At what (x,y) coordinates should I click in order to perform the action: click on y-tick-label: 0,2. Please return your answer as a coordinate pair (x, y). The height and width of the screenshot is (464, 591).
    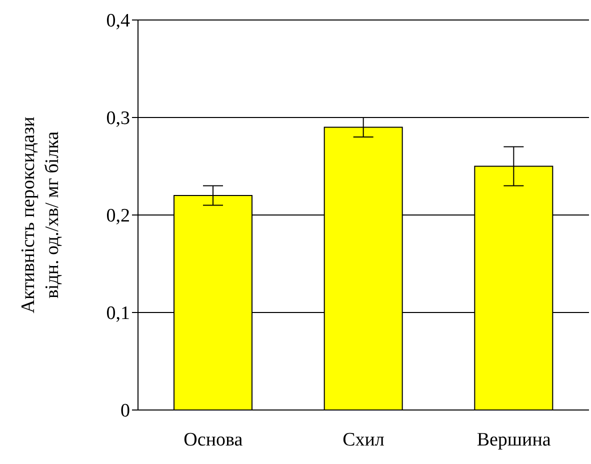
    Looking at the image, I should click on (118, 216).